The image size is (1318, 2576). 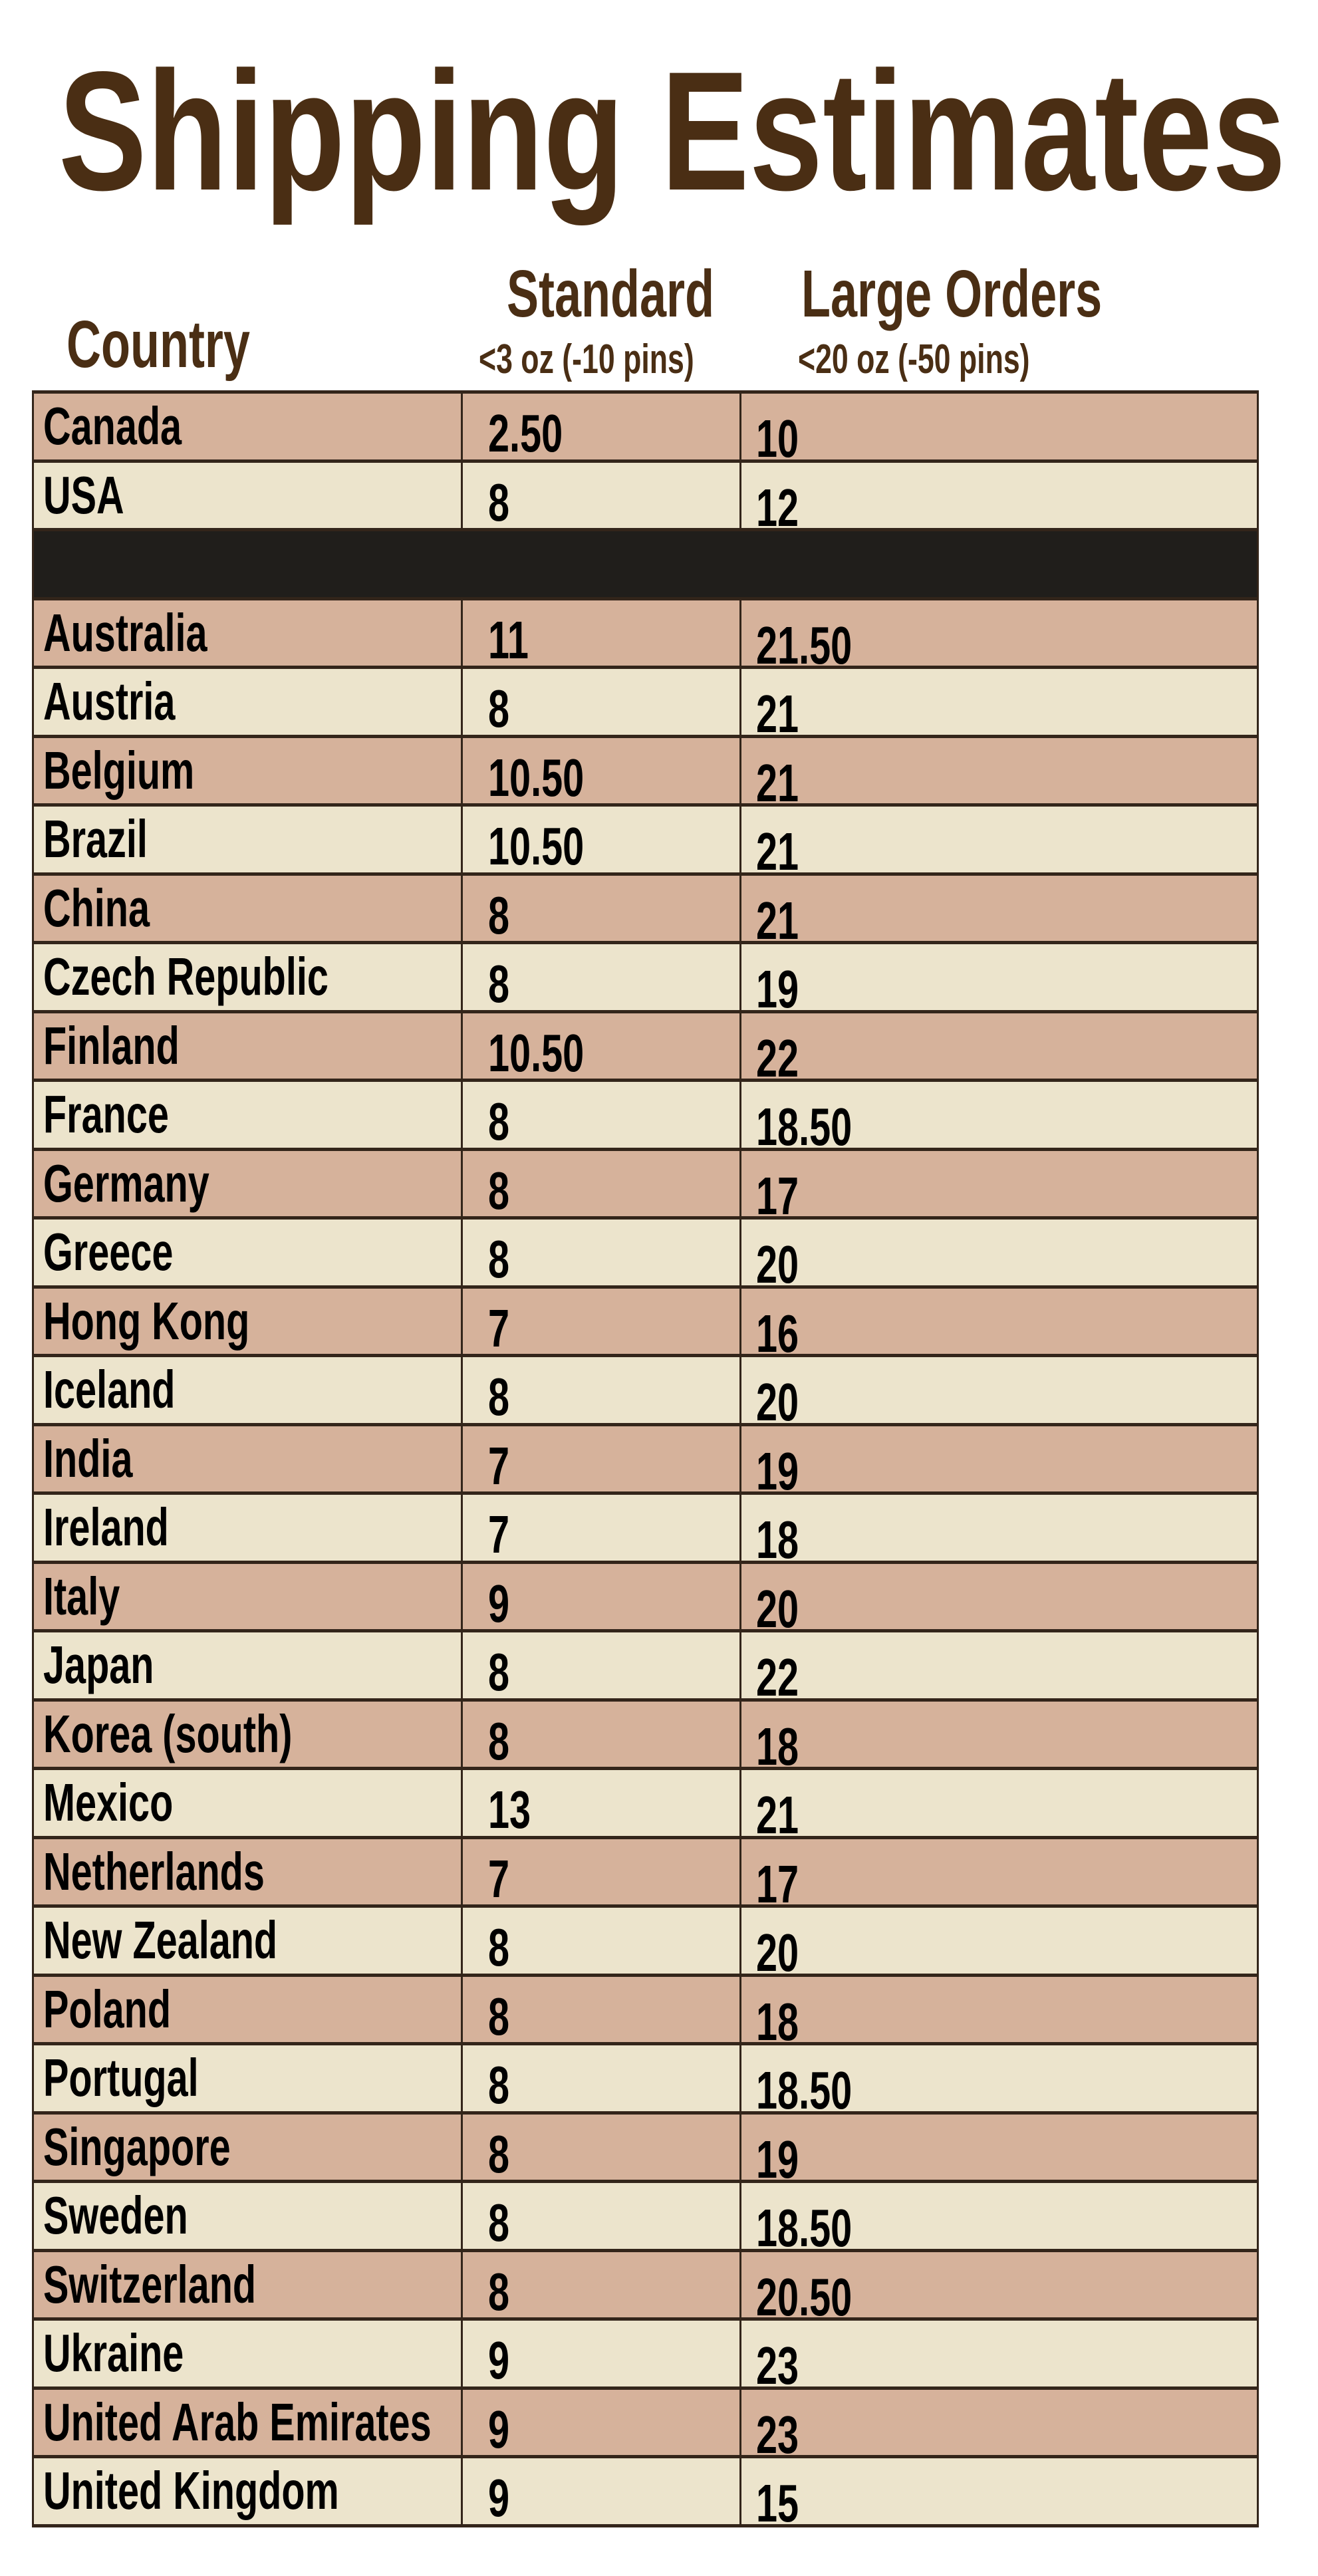 I want to click on separator-row, so click(x=646, y=565).